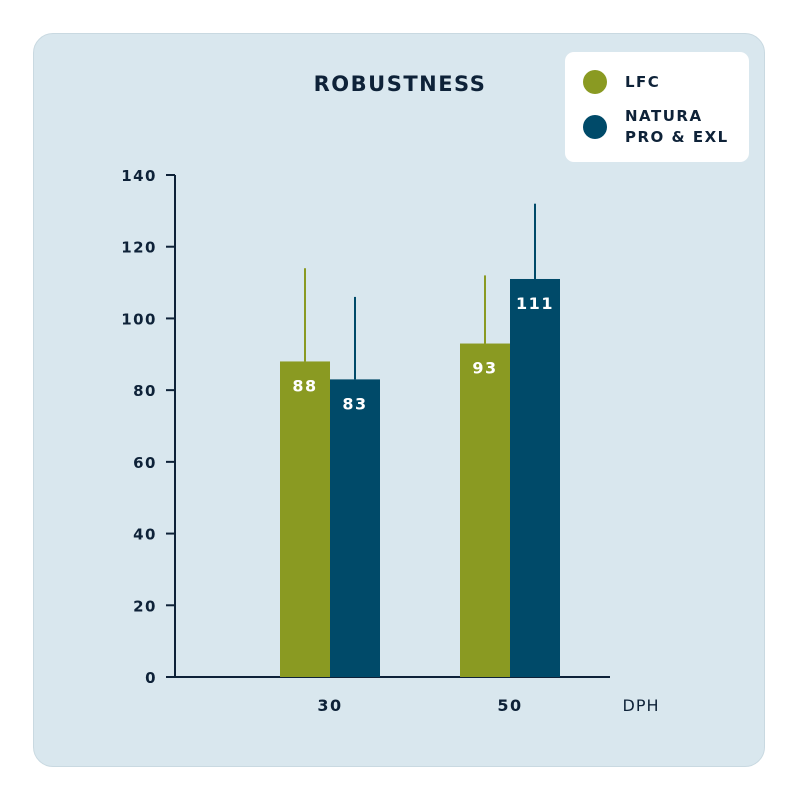  Describe the element at coordinates (354, 403) in the screenshot. I see `data-label-natura-30: 83` at that location.